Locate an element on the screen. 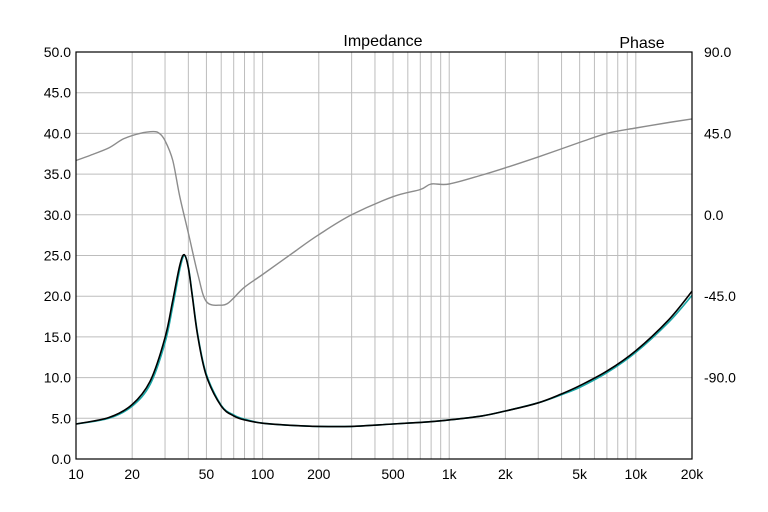 The image size is (768, 512). x-tick-label: 100 is located at coordinates (263, 474).